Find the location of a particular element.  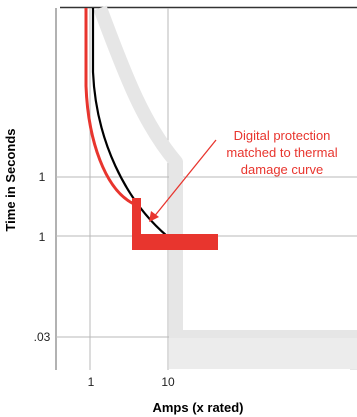

y-tick-label-03: .03 is located at coordinates (42, 337).